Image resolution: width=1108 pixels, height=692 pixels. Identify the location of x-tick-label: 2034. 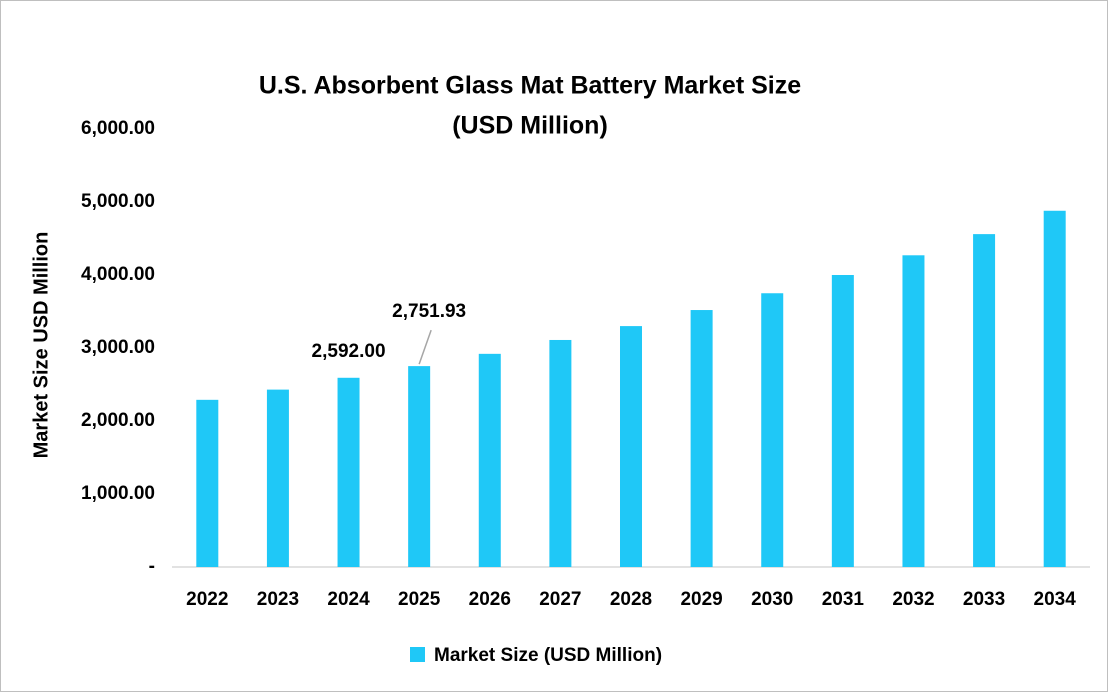
(1055, 599).